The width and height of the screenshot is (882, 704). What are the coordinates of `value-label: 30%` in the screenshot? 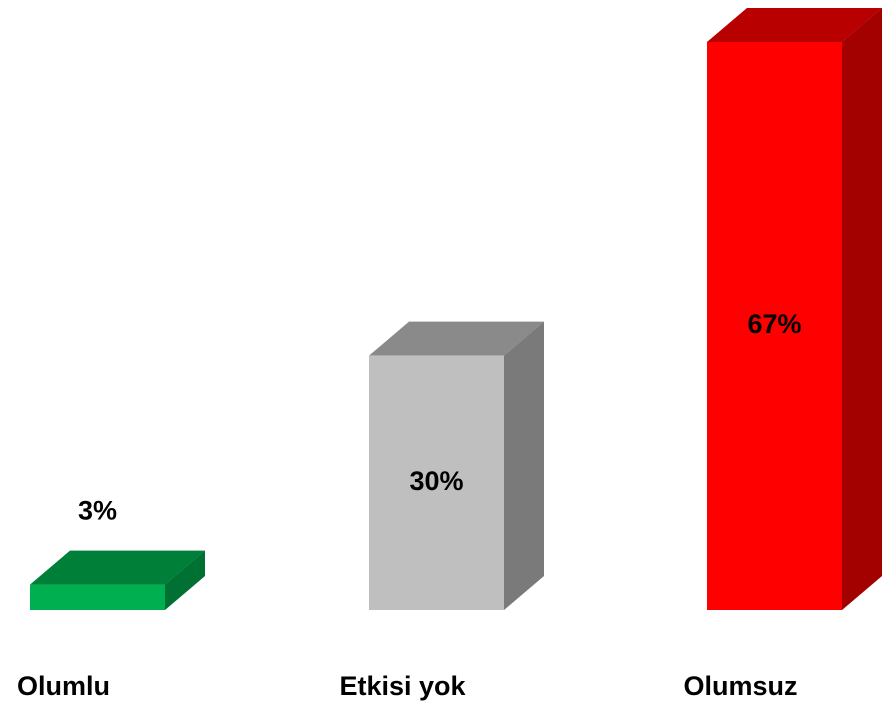 It's located at (436, 481).